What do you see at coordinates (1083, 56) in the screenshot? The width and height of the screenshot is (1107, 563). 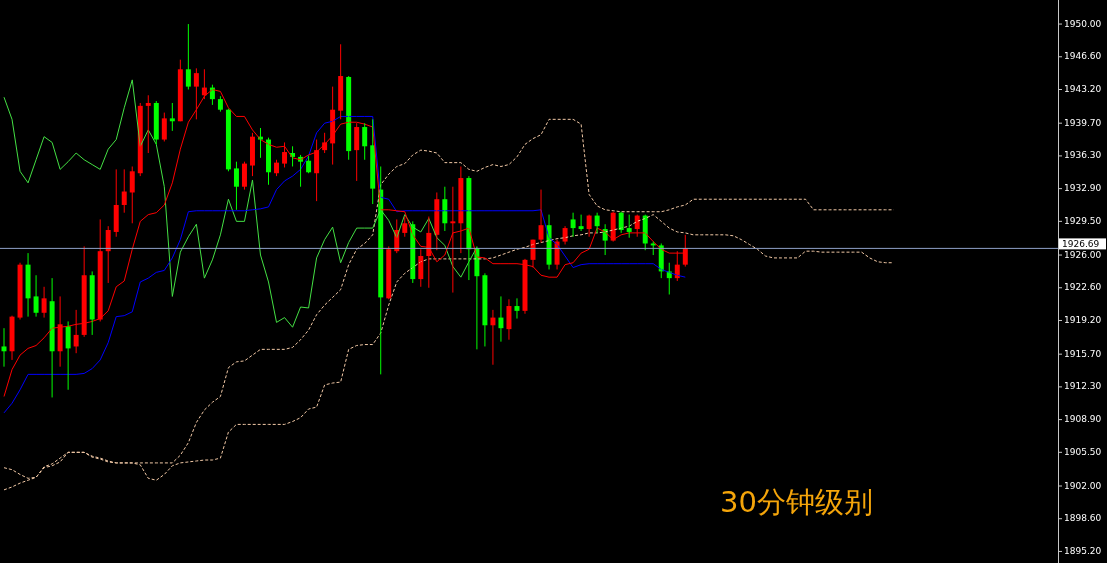 I see `y-tick-label: 1946.60` at bounding box center [1083, 56].